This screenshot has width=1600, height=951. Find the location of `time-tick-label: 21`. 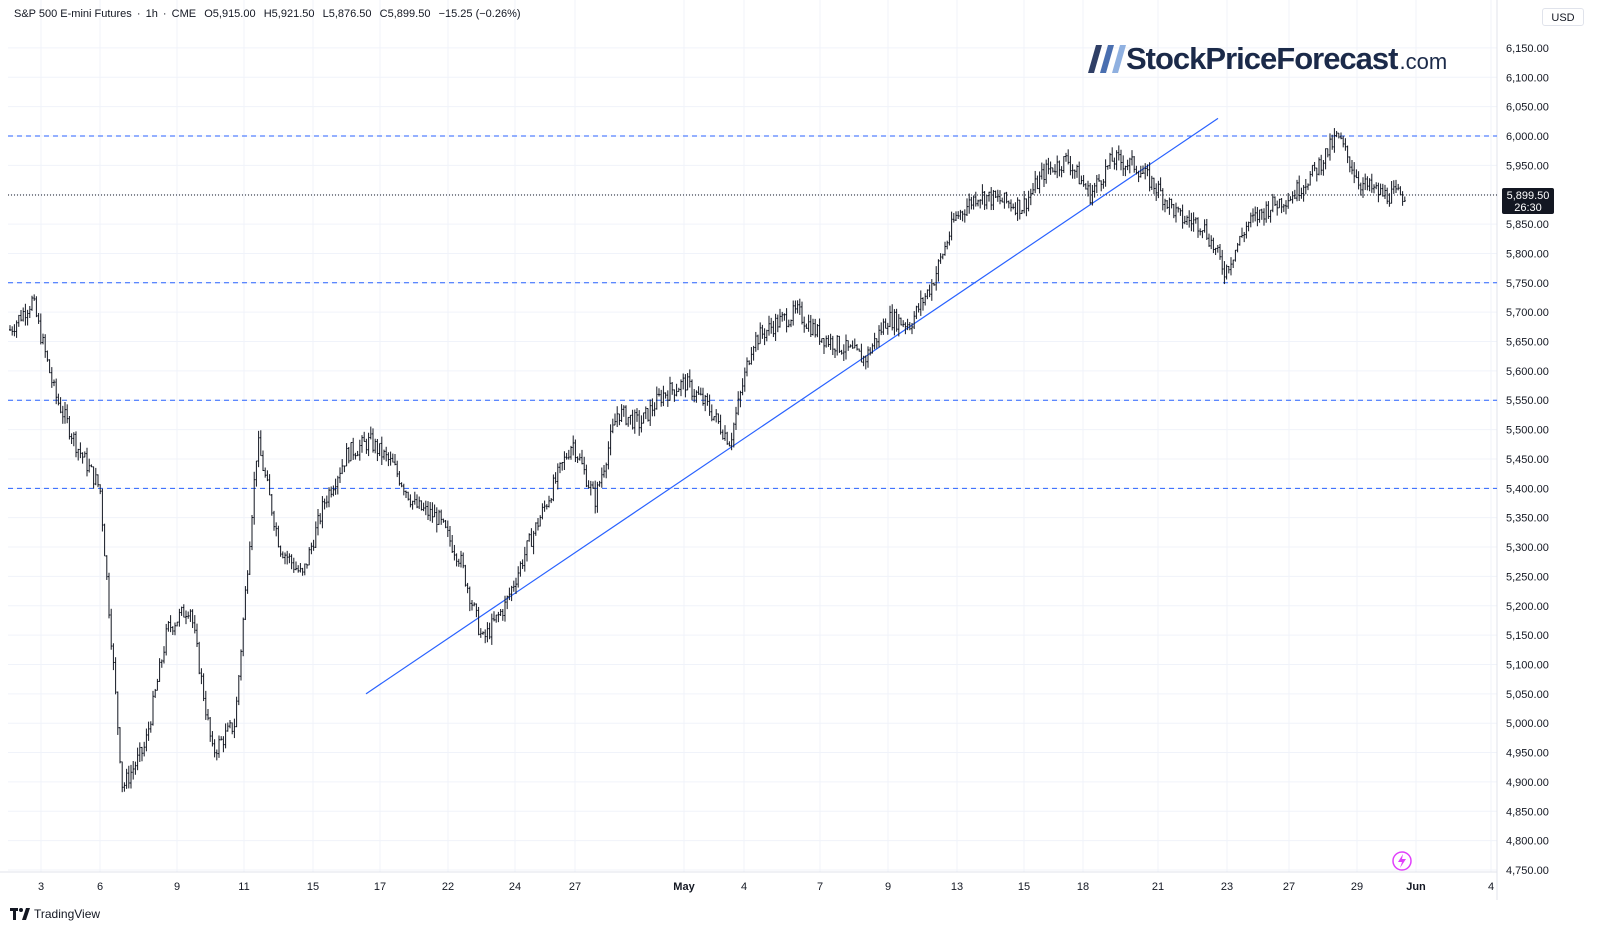

time-tick-label: 21 is located at coordinates (1158, 887).